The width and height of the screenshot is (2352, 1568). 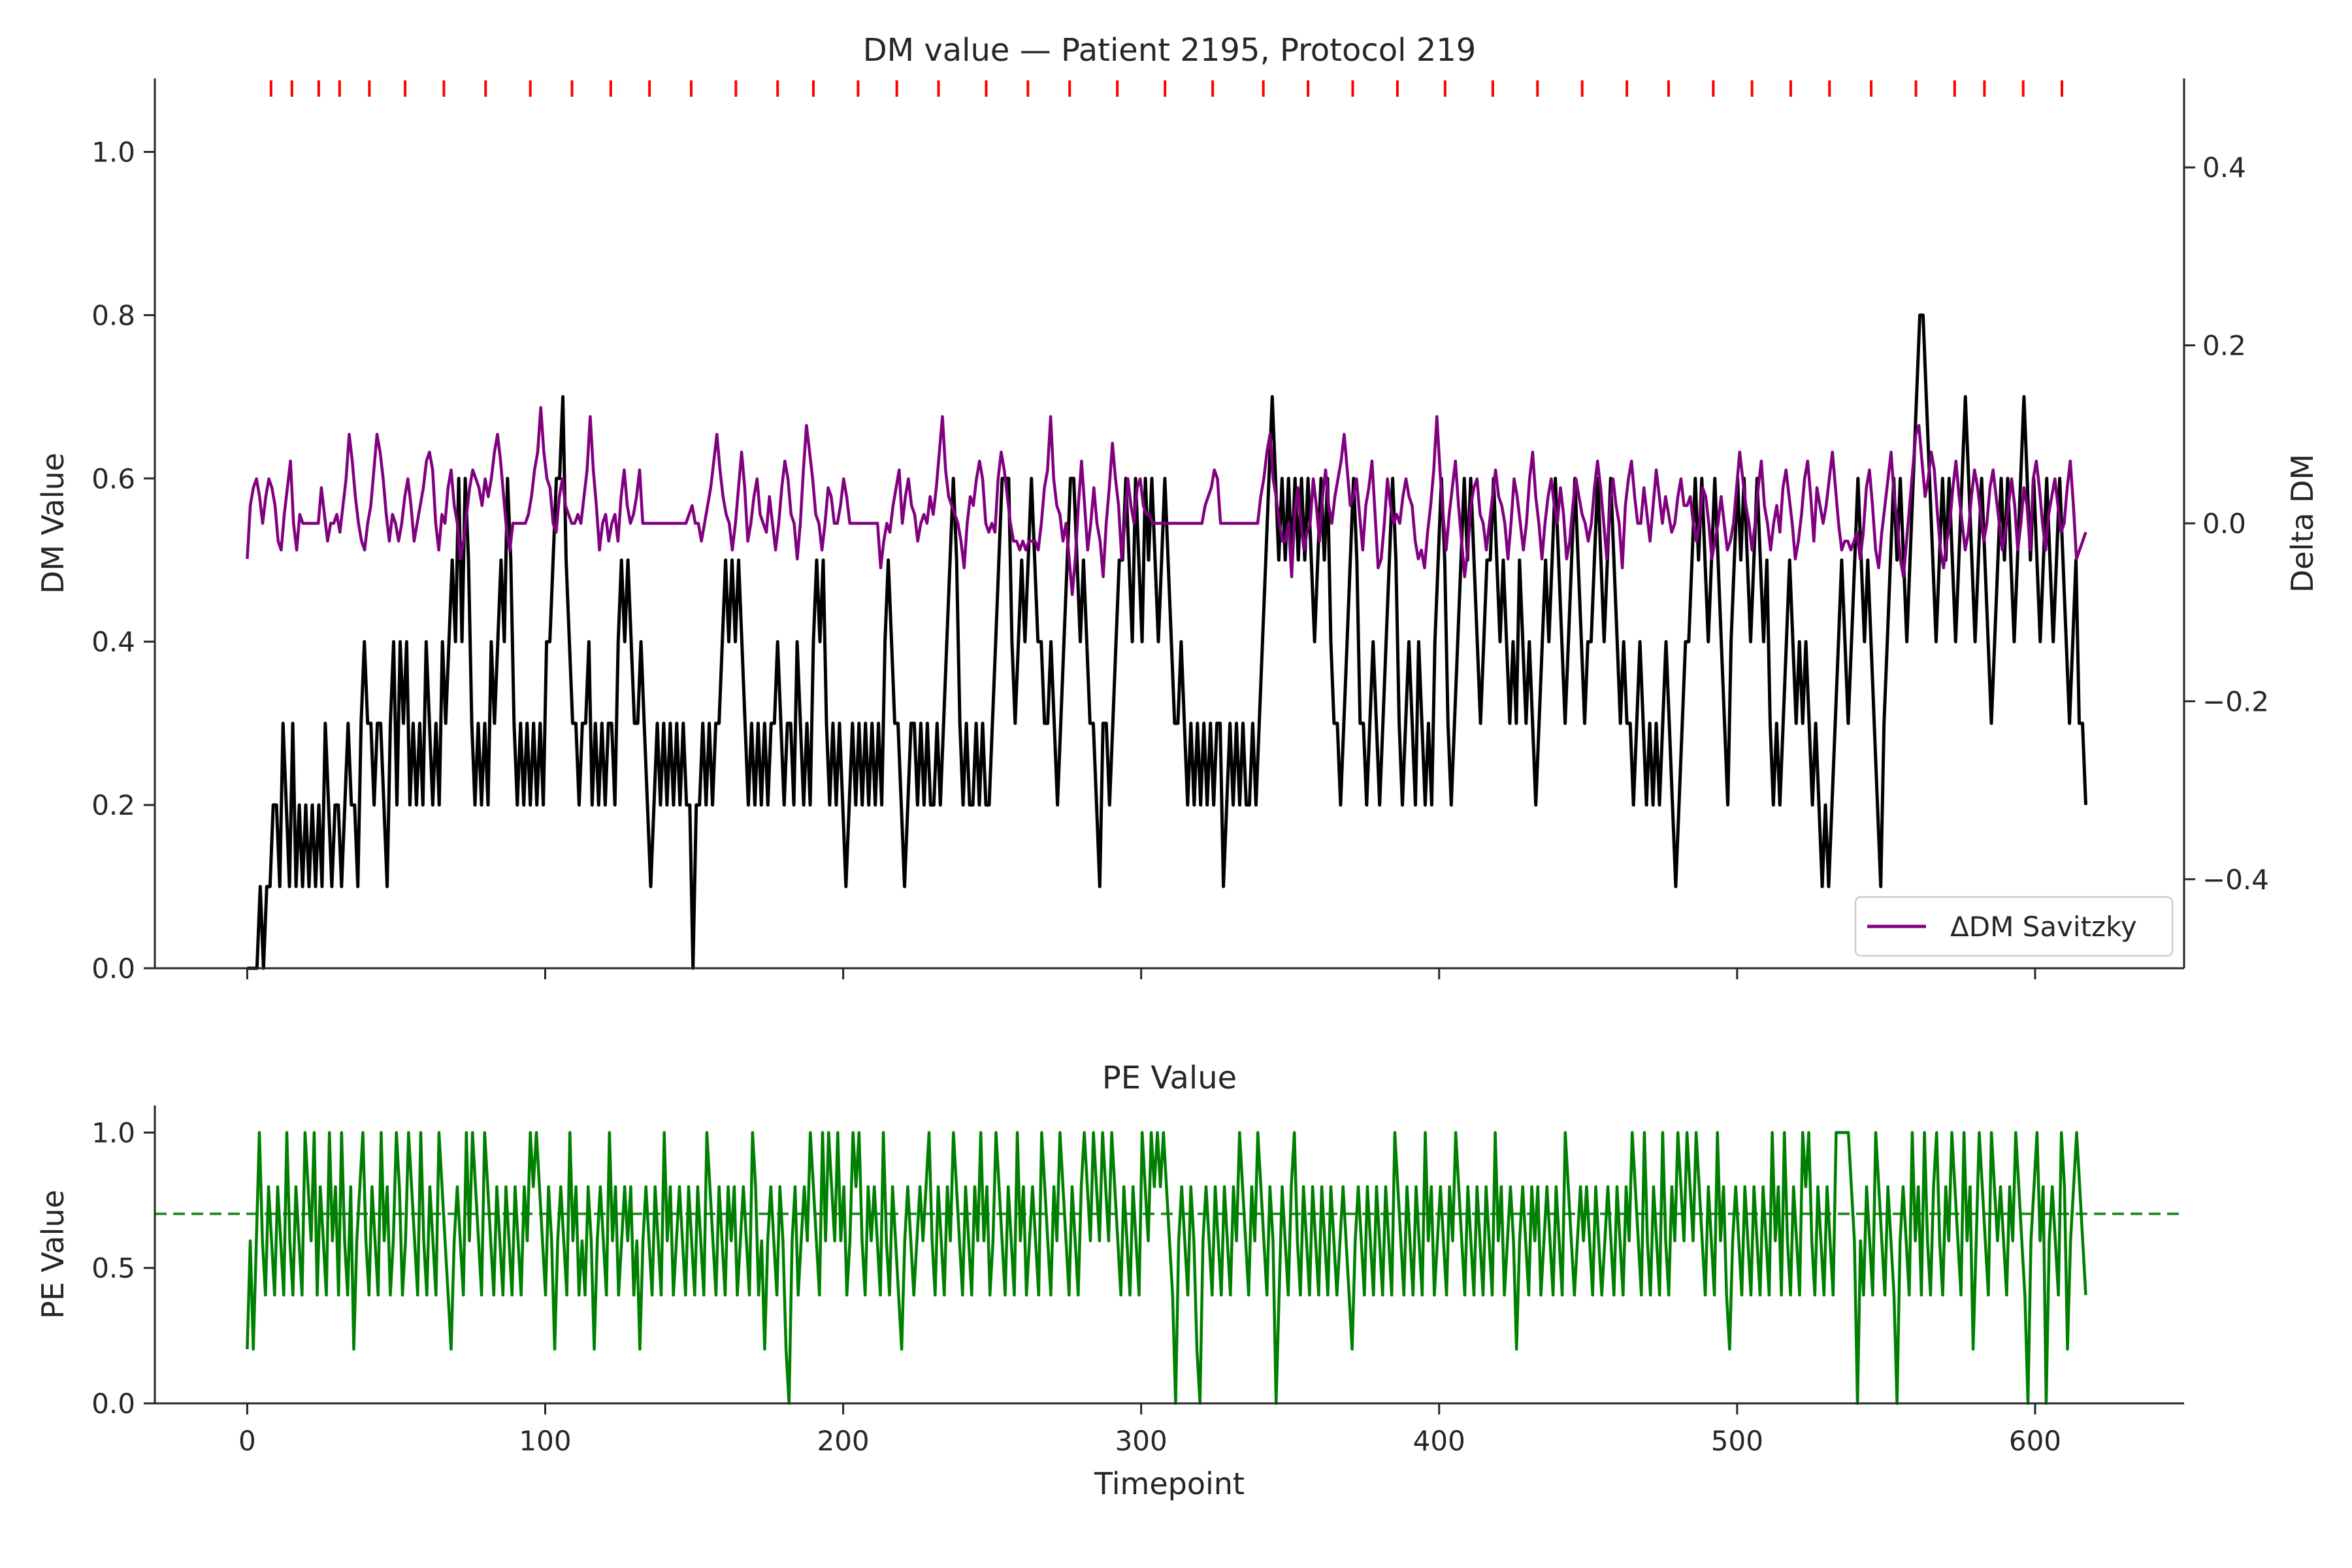 I want to click on y-right-tick-label: −0.4, so click(x=2235, y=880).